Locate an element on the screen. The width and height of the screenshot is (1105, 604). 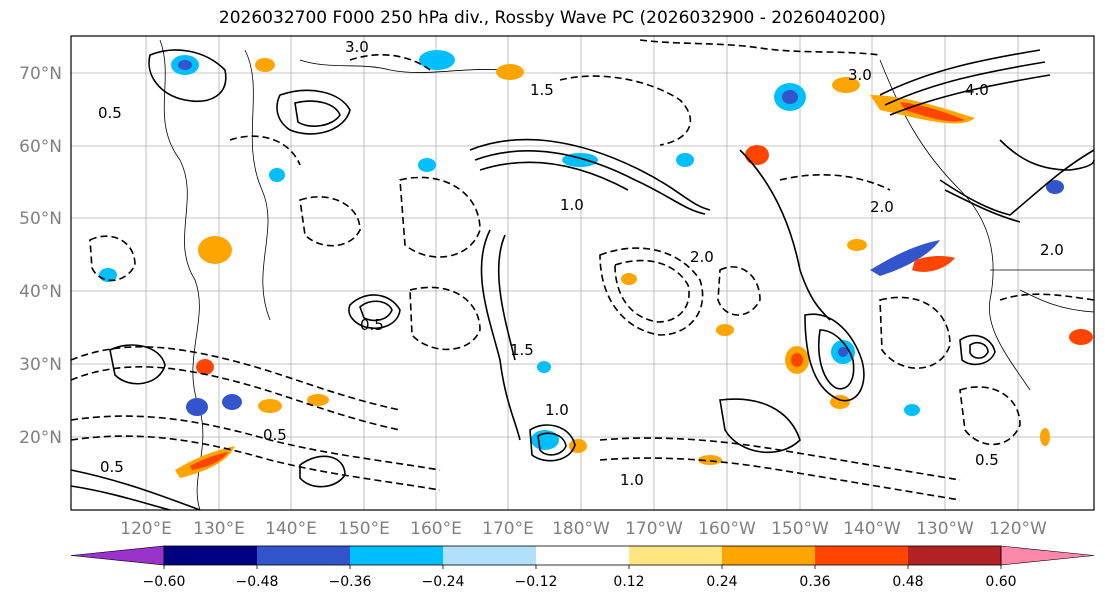
colorbar-tick-label: −0.24 is located at coordinates (443, 582).